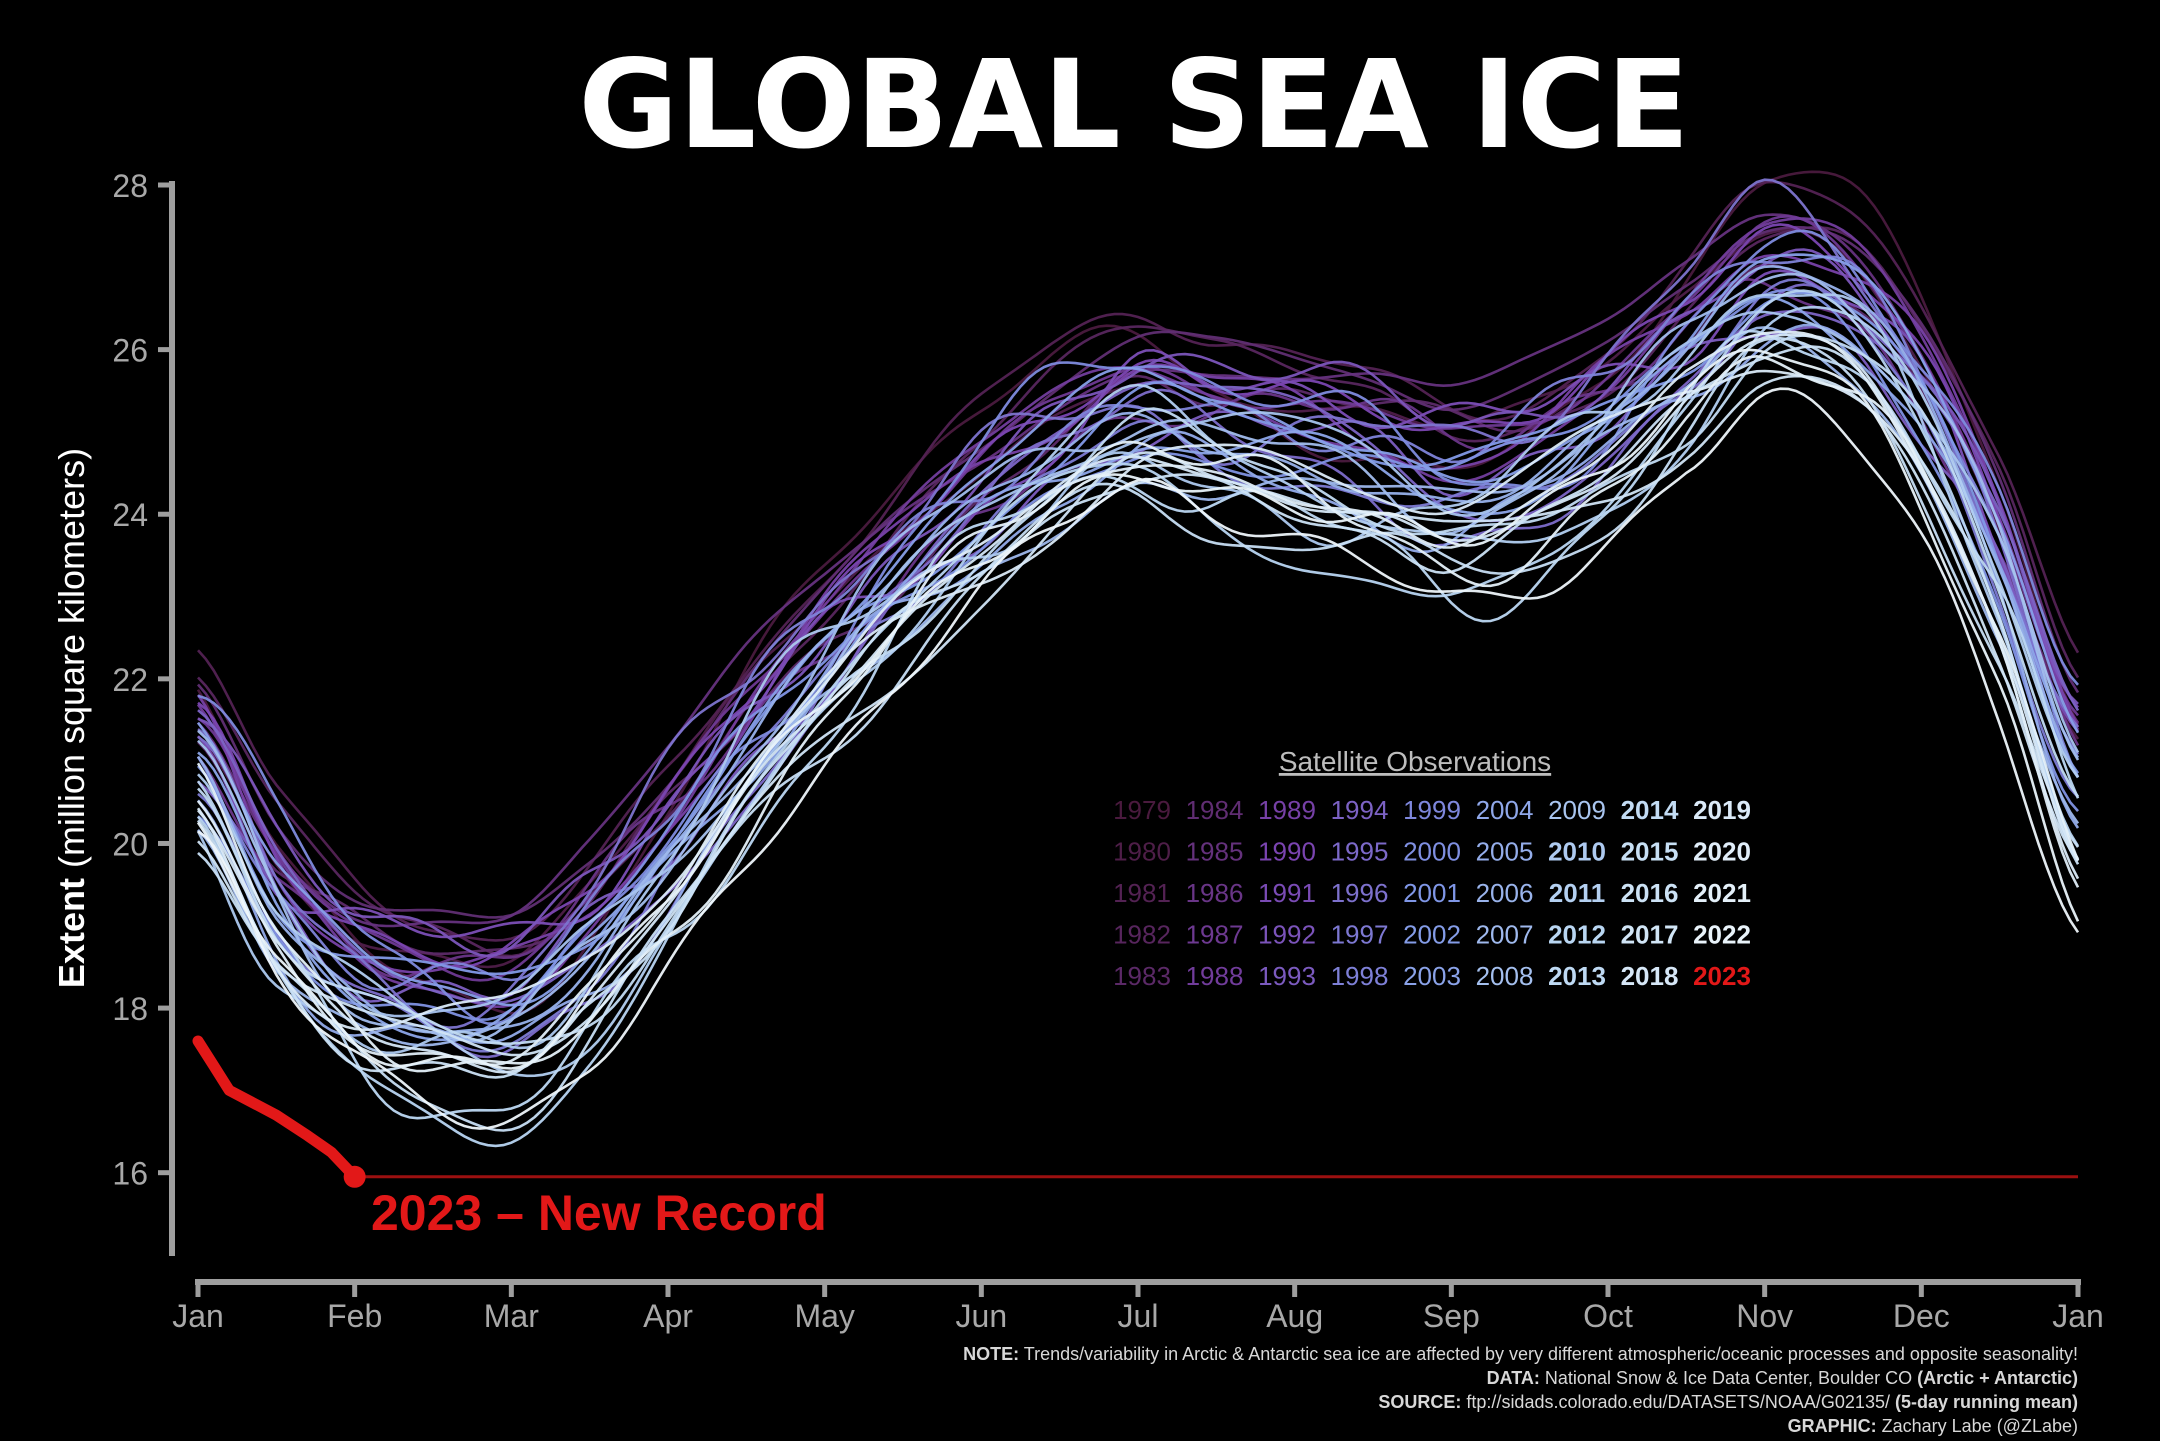  Describe the element at coordinates (1432, 935) in the screenshot. I see `legend-year-2002: 2002` at that location.